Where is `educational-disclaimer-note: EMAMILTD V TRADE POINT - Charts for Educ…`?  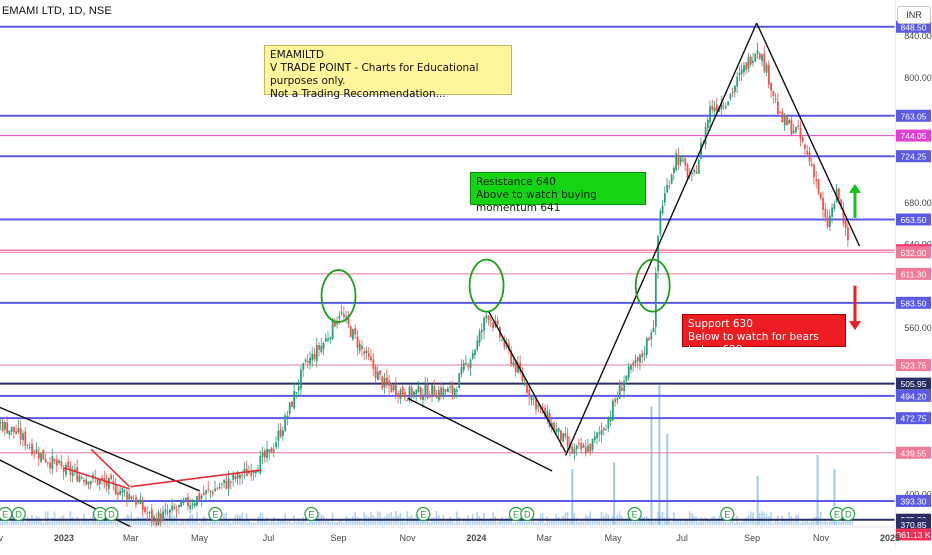 educational-disclaimer-note: EMAMILTD V TRADE POINT - Charts for Educ… is located at coordinates (388, 72).